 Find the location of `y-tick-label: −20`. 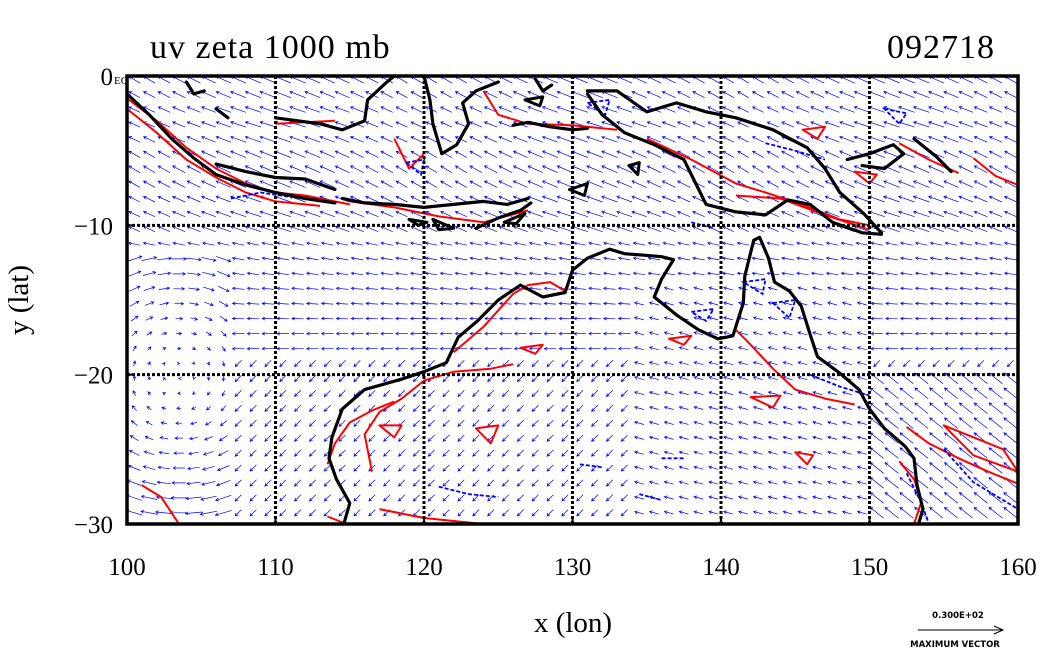

y-tick-label: −20 is located at coordinates (93, 376).